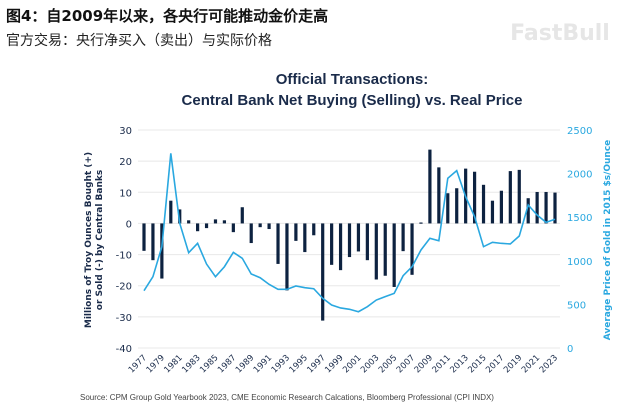  I want to click on bar-1998, so click(332, 244).